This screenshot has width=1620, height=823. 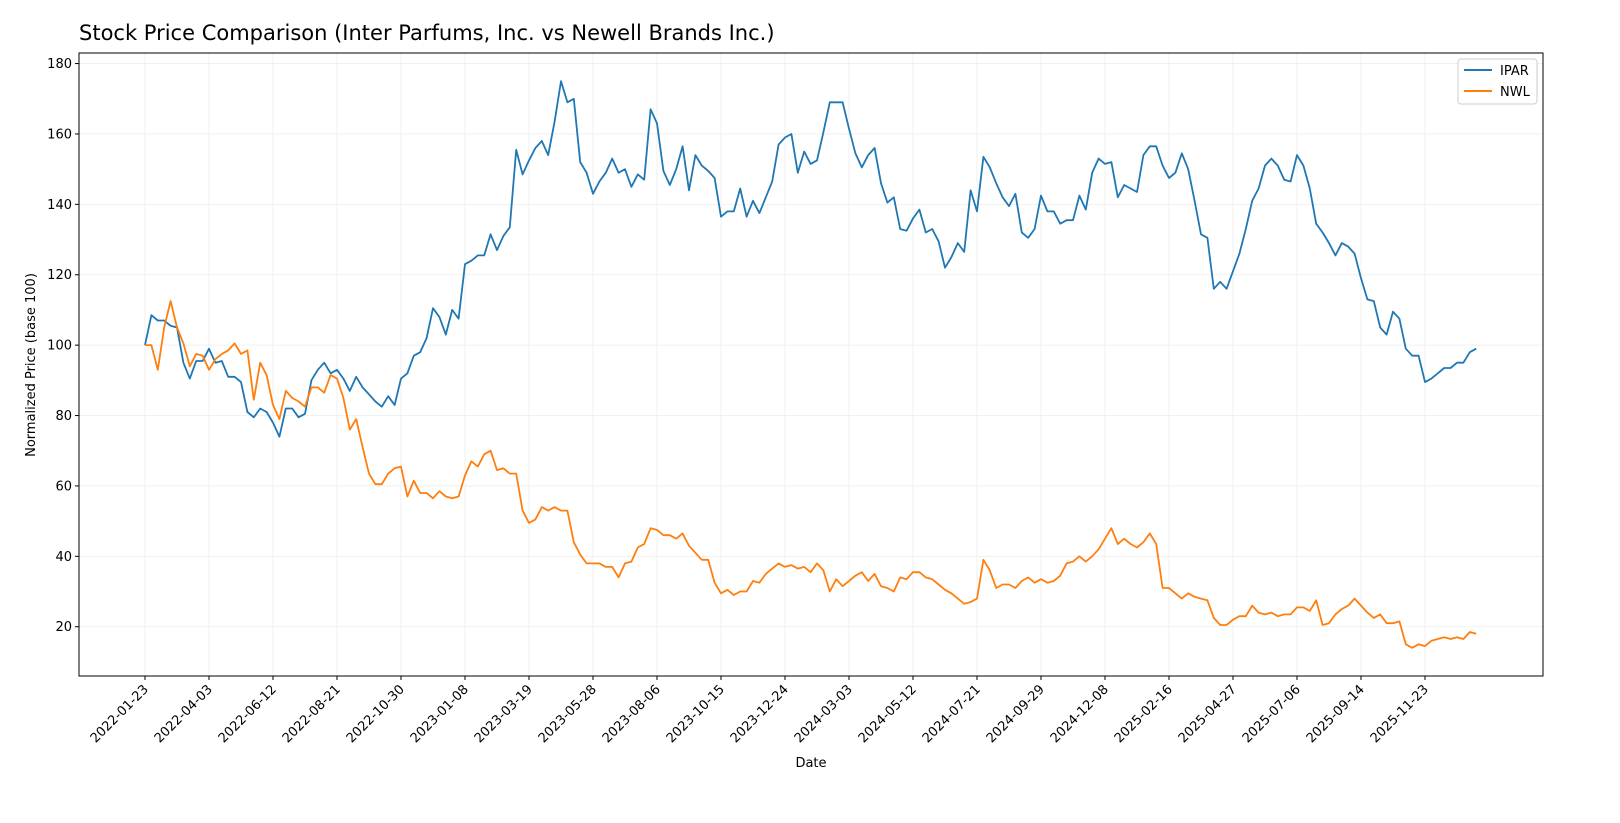 I want to click on y-tick-label: 180, so click(x=59, y=64).